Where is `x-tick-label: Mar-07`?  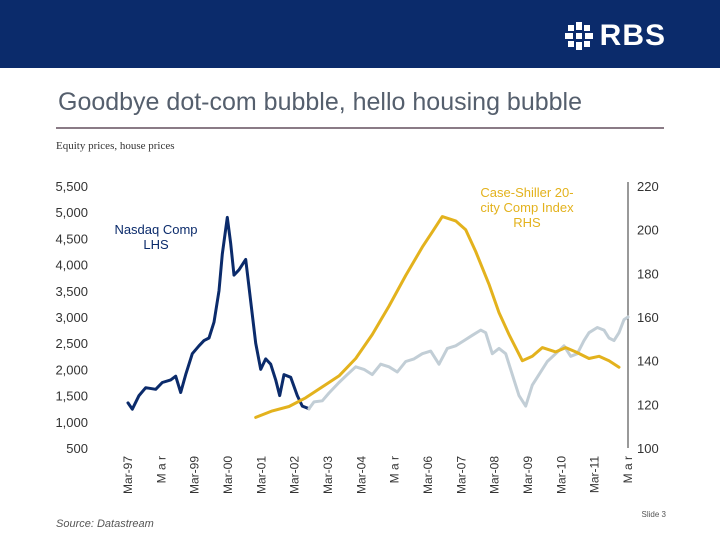
x-tick-label: Mar-07 is located at coordinates (461, 475).